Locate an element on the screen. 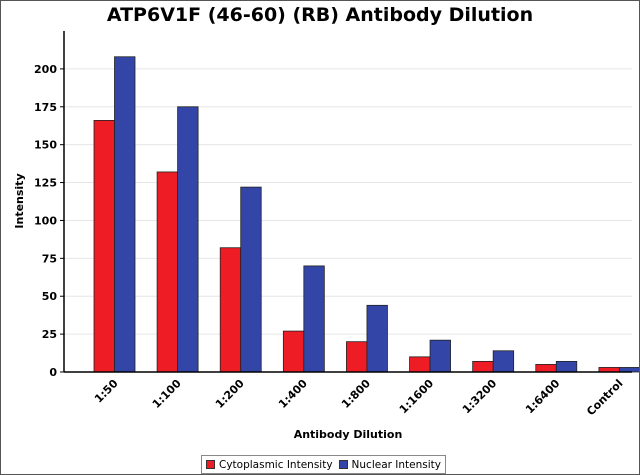  legend-label-nuclear: Nuclear Intensity is located at coordinates (396, 464).